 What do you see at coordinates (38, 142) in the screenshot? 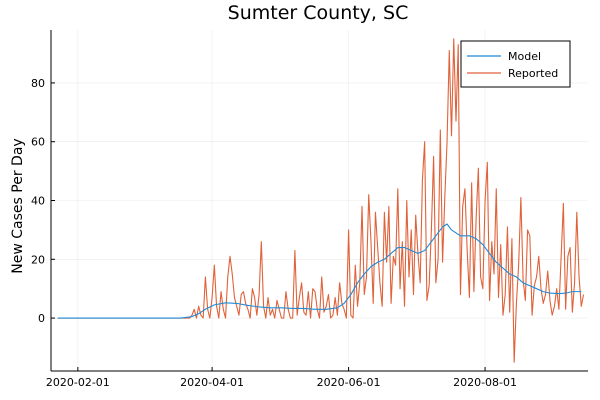
I see `y-tick-label: 60` at bounding box center [38, 142].